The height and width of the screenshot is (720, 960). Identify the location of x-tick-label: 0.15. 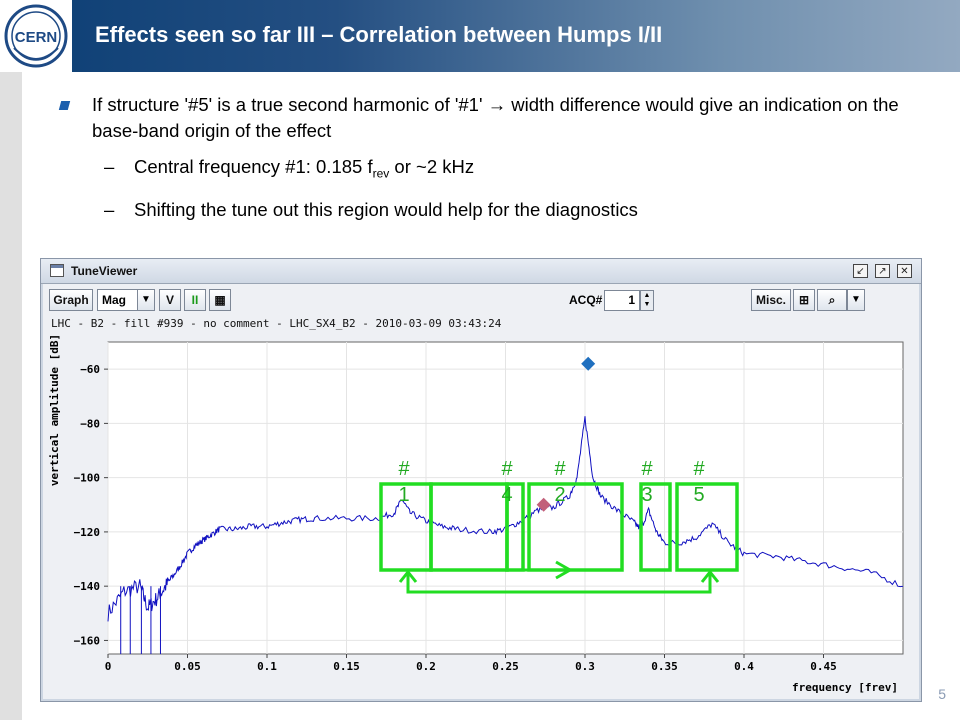
(346, 666).